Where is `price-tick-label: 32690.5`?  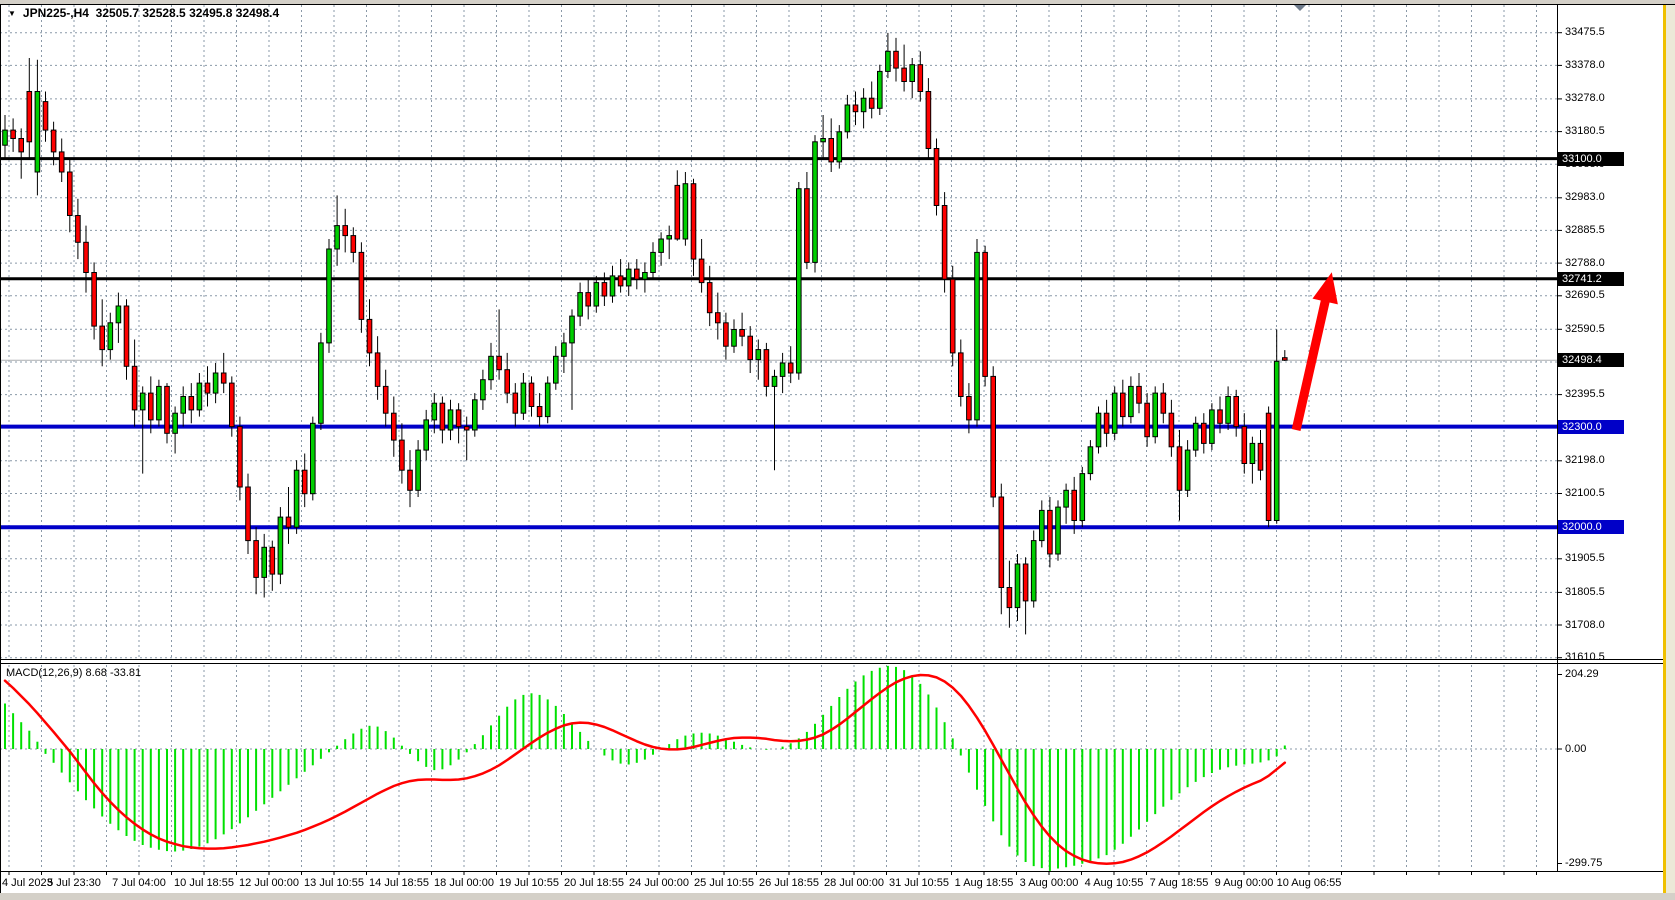 price-tick-label: 32690.5 is located at coordinates (1585, 295).